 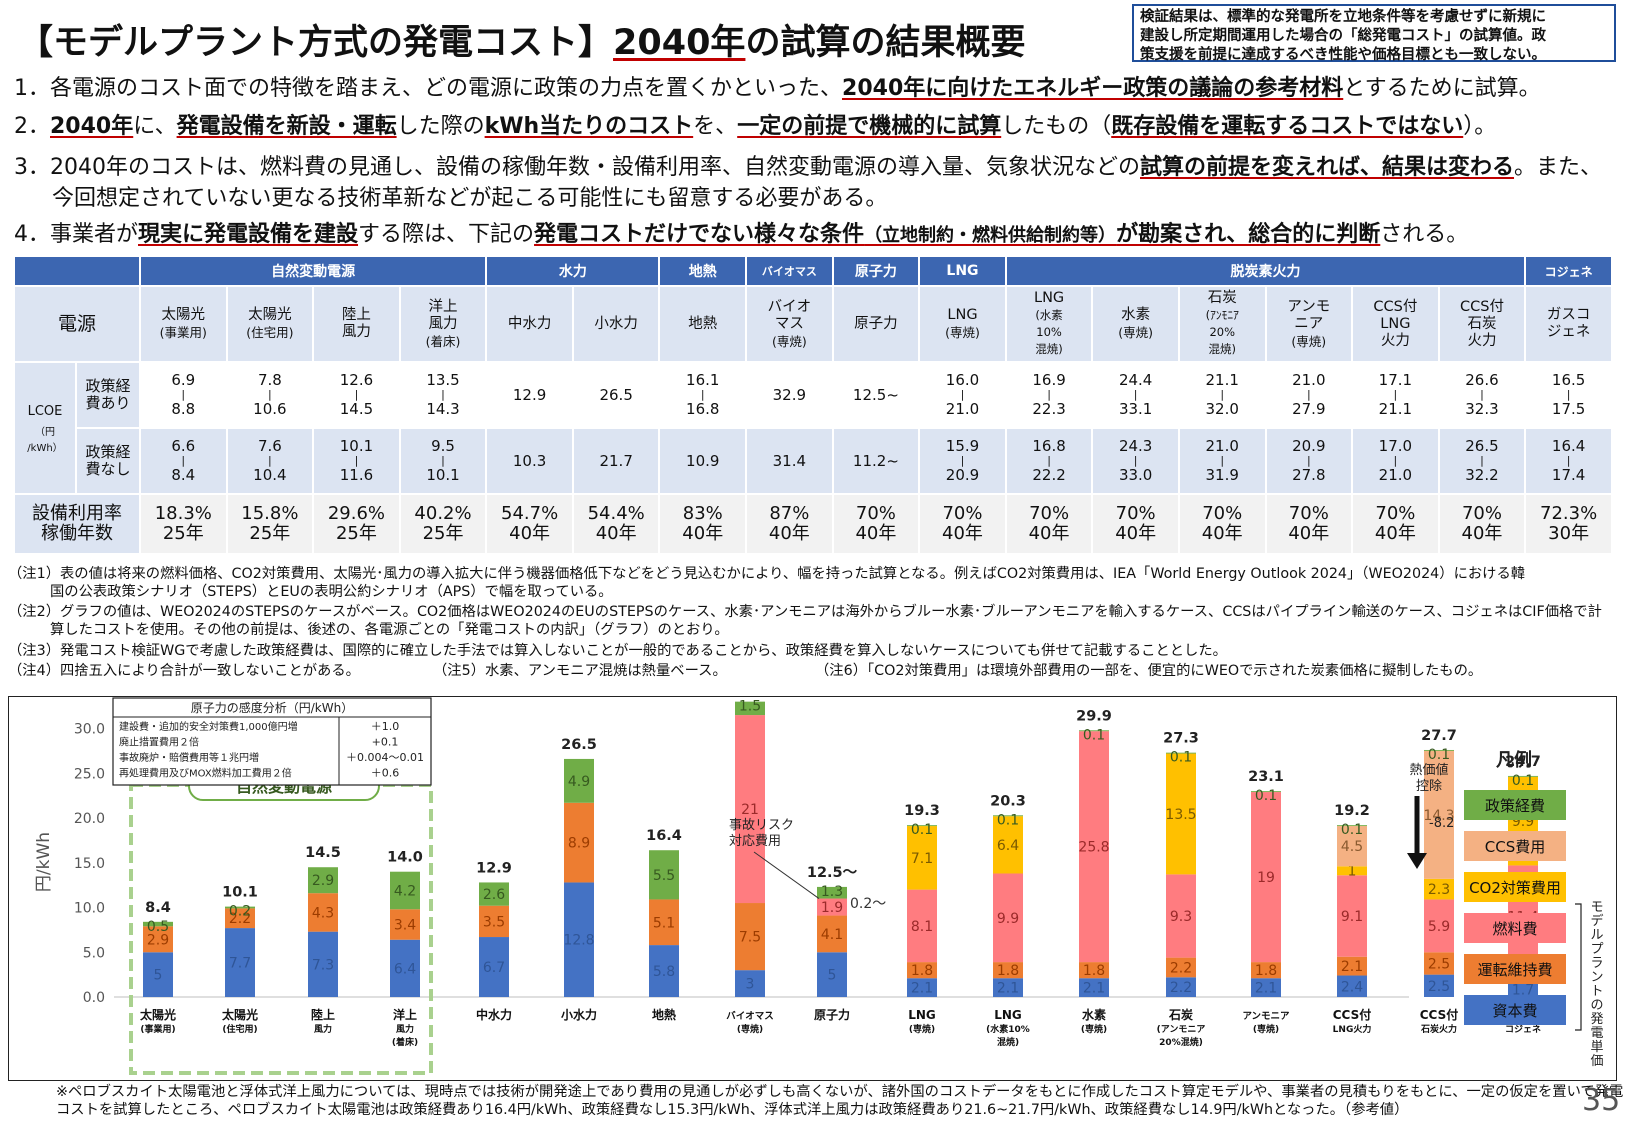 I want to click on segment-value-label: 1.8, so click(x=1008, y=971).